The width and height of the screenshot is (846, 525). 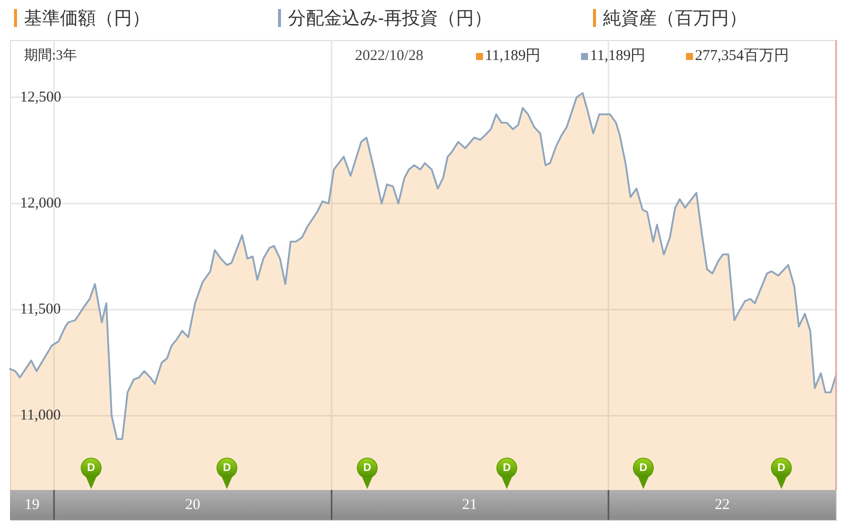 I want to click on x-tick-label: 19, so click(x=32, y=505).